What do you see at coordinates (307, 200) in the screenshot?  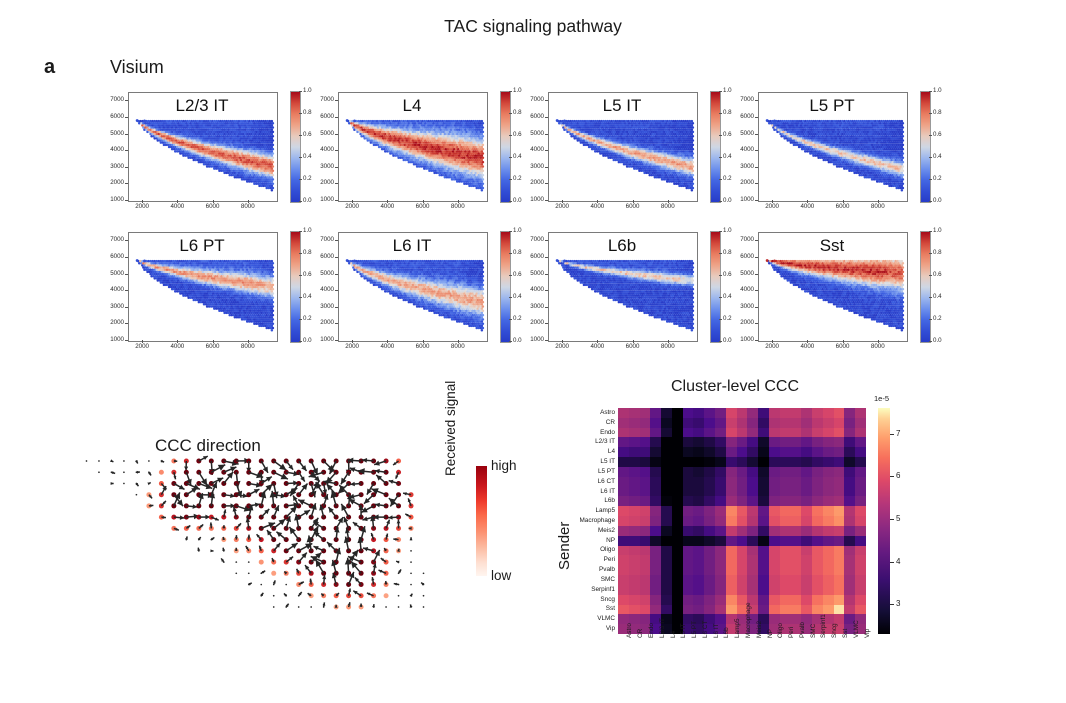 I see `colorbar-tick-label: 0.0` at bounding box center [307, 200].